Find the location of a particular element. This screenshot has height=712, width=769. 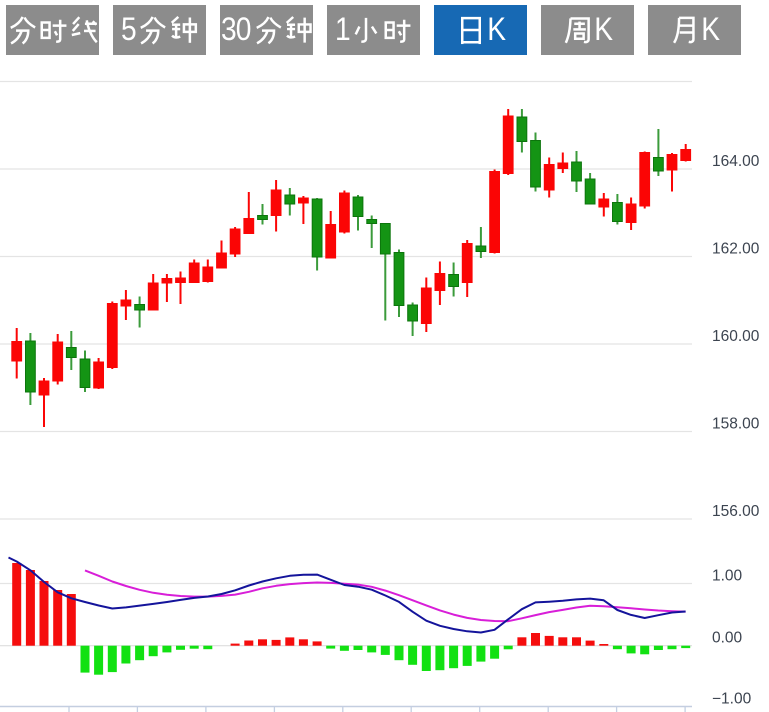

svg-text: 164.00 is located at coordinates (736, 161).